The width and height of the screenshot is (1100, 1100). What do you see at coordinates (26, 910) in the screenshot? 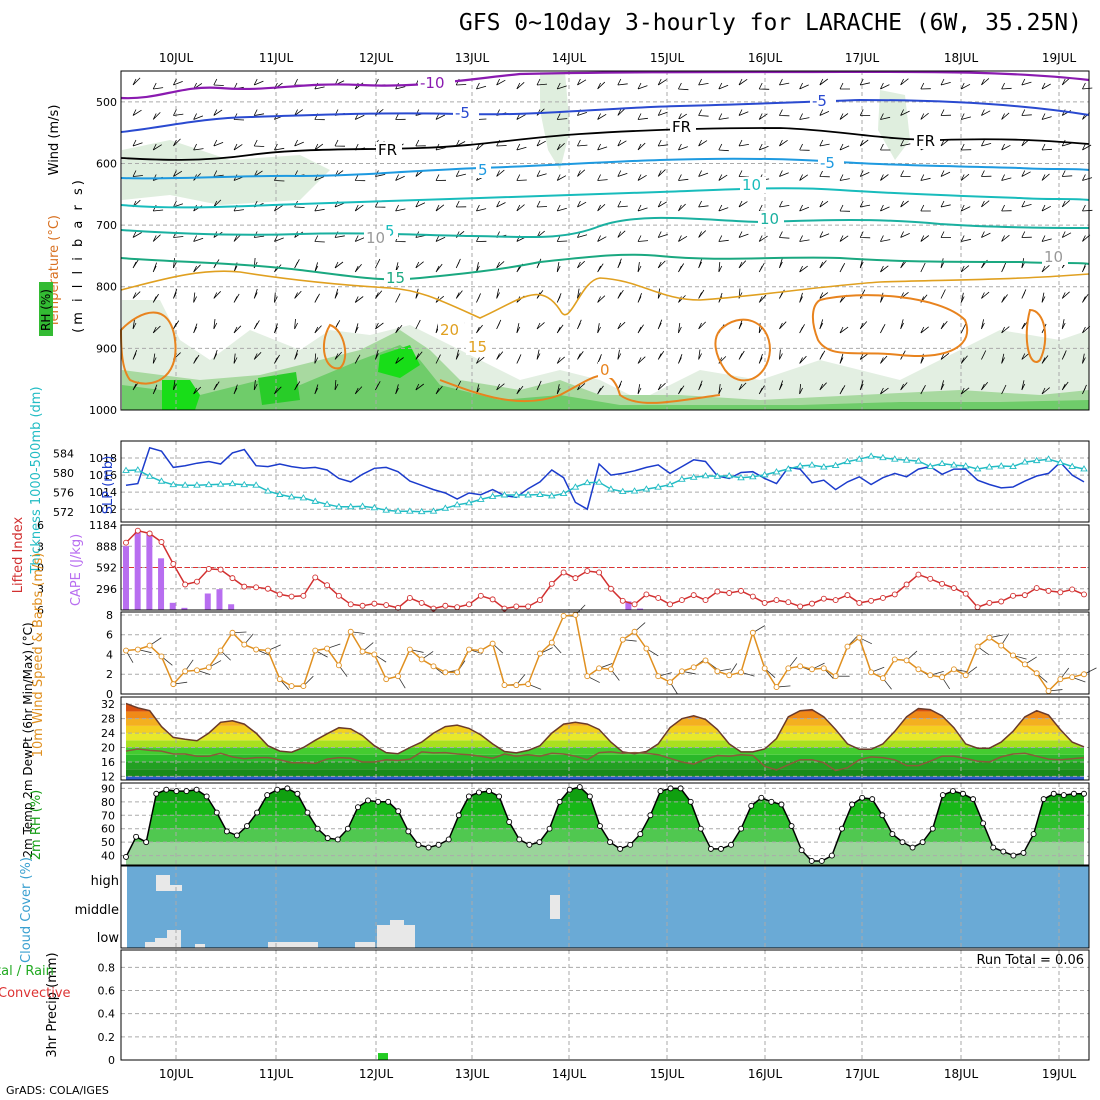
I see `axis-label-cloud: Cloud Cover (%)` at bounding box center [26, 910].